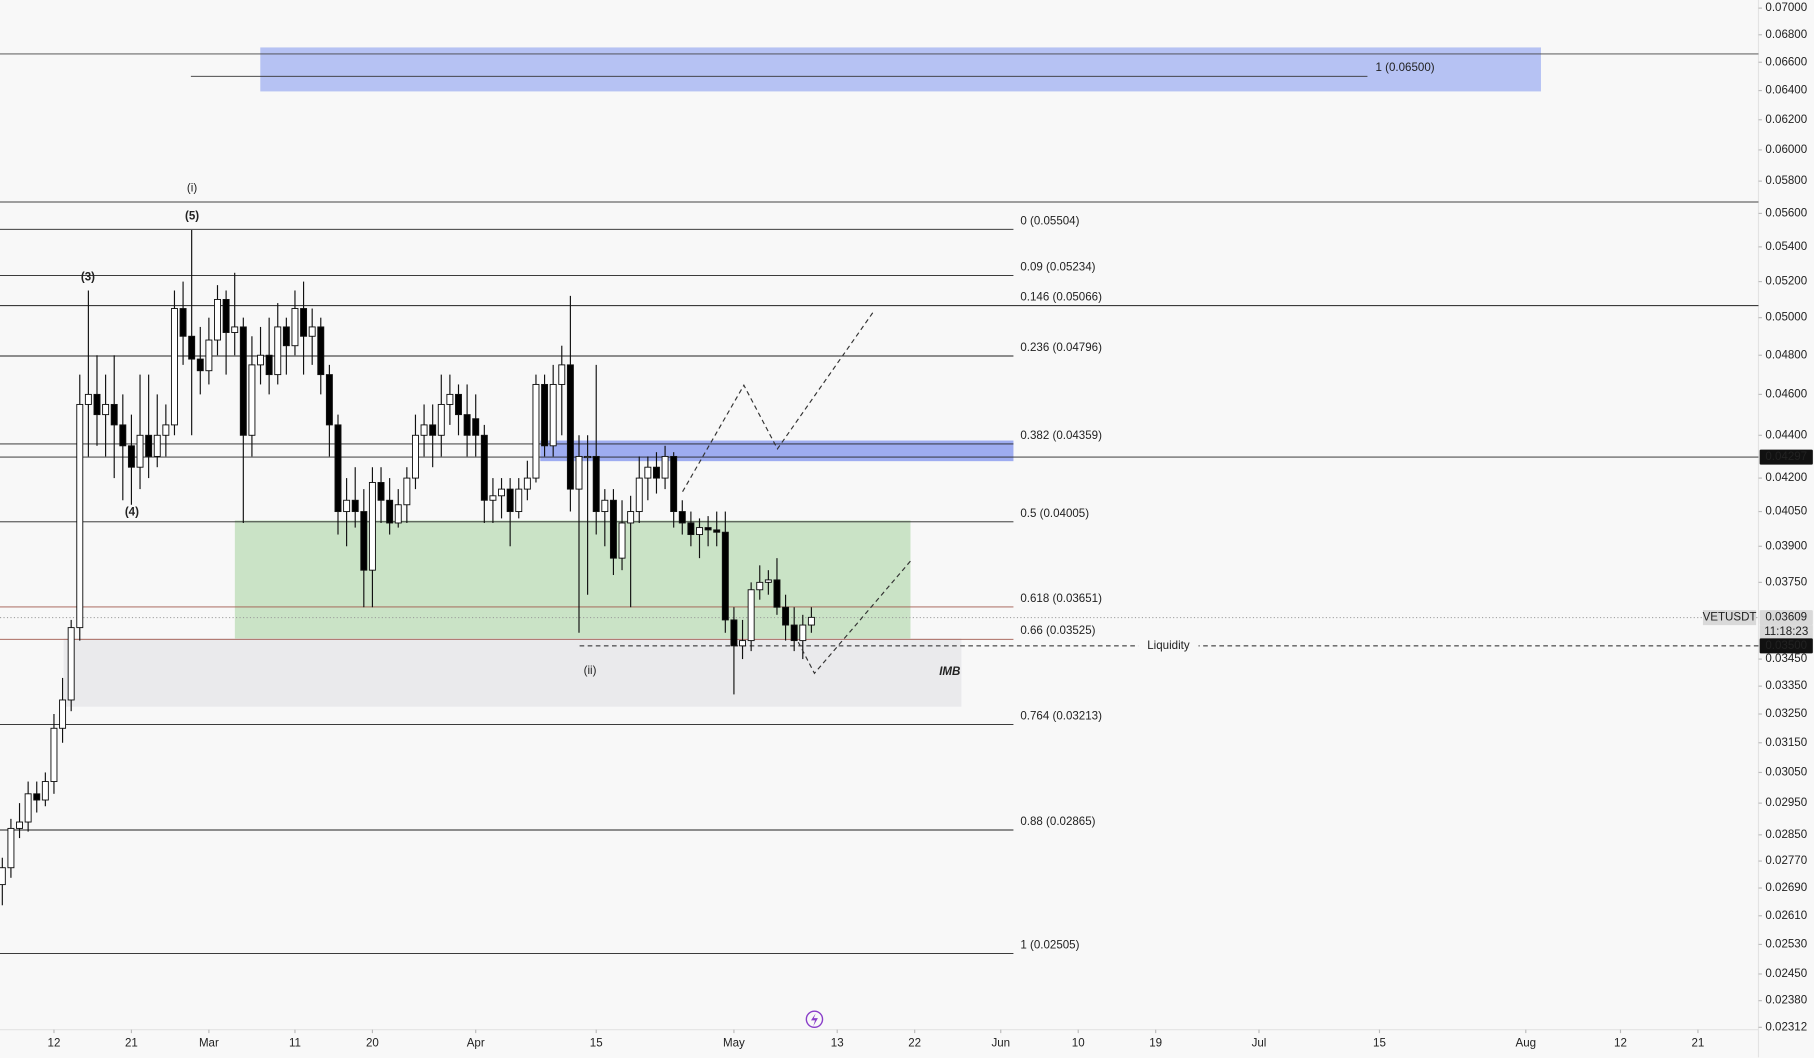 This screenshot has height=1058, width=1814. What do you see at coordinates (1000, 1044) in the screenshot?
I see `x-tick-label: Jun` at bounding box center [1000, 1044].